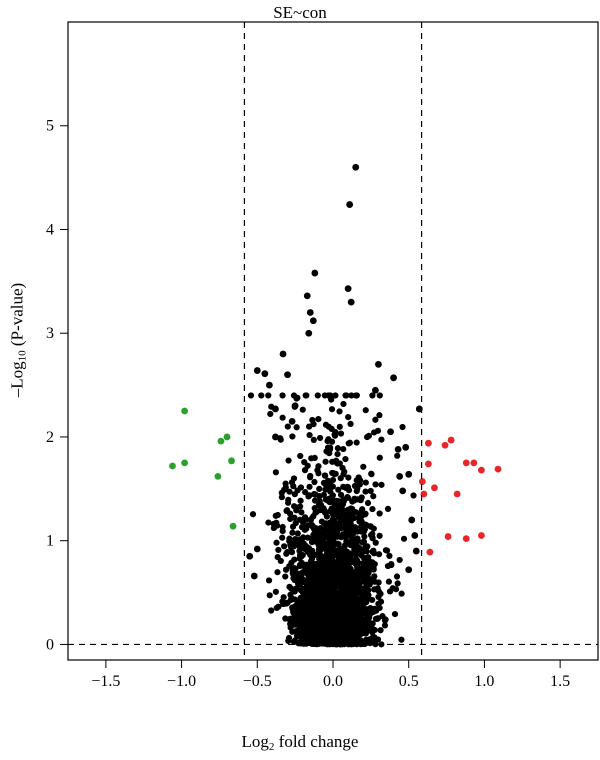 This screenshot has width=600, height=760. I want to click on y-tick-label: 0, so click(50, 644).